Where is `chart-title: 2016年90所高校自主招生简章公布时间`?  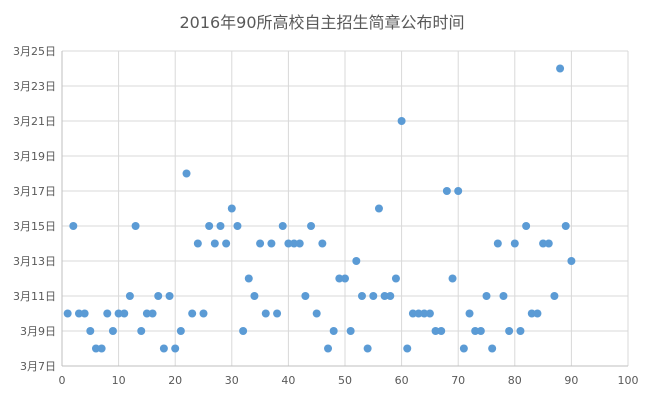
chart-title: 2016年90所高校自主招生简章公布时间 is located at coordinates (321, 22).